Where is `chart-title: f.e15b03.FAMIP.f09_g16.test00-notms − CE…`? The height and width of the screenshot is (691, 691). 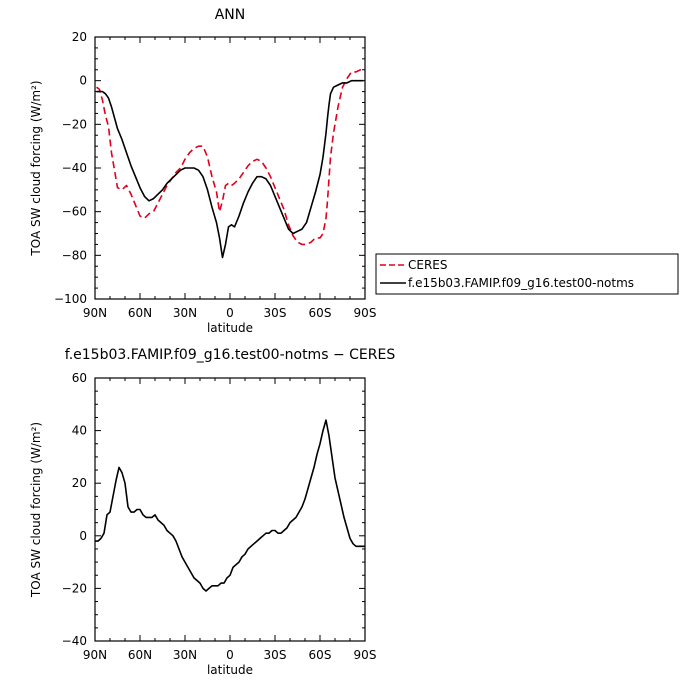 chart-title: f.e15b03.FAMIP.f09_g16.test00-notms − CE… is located at coordinates (230, 355).